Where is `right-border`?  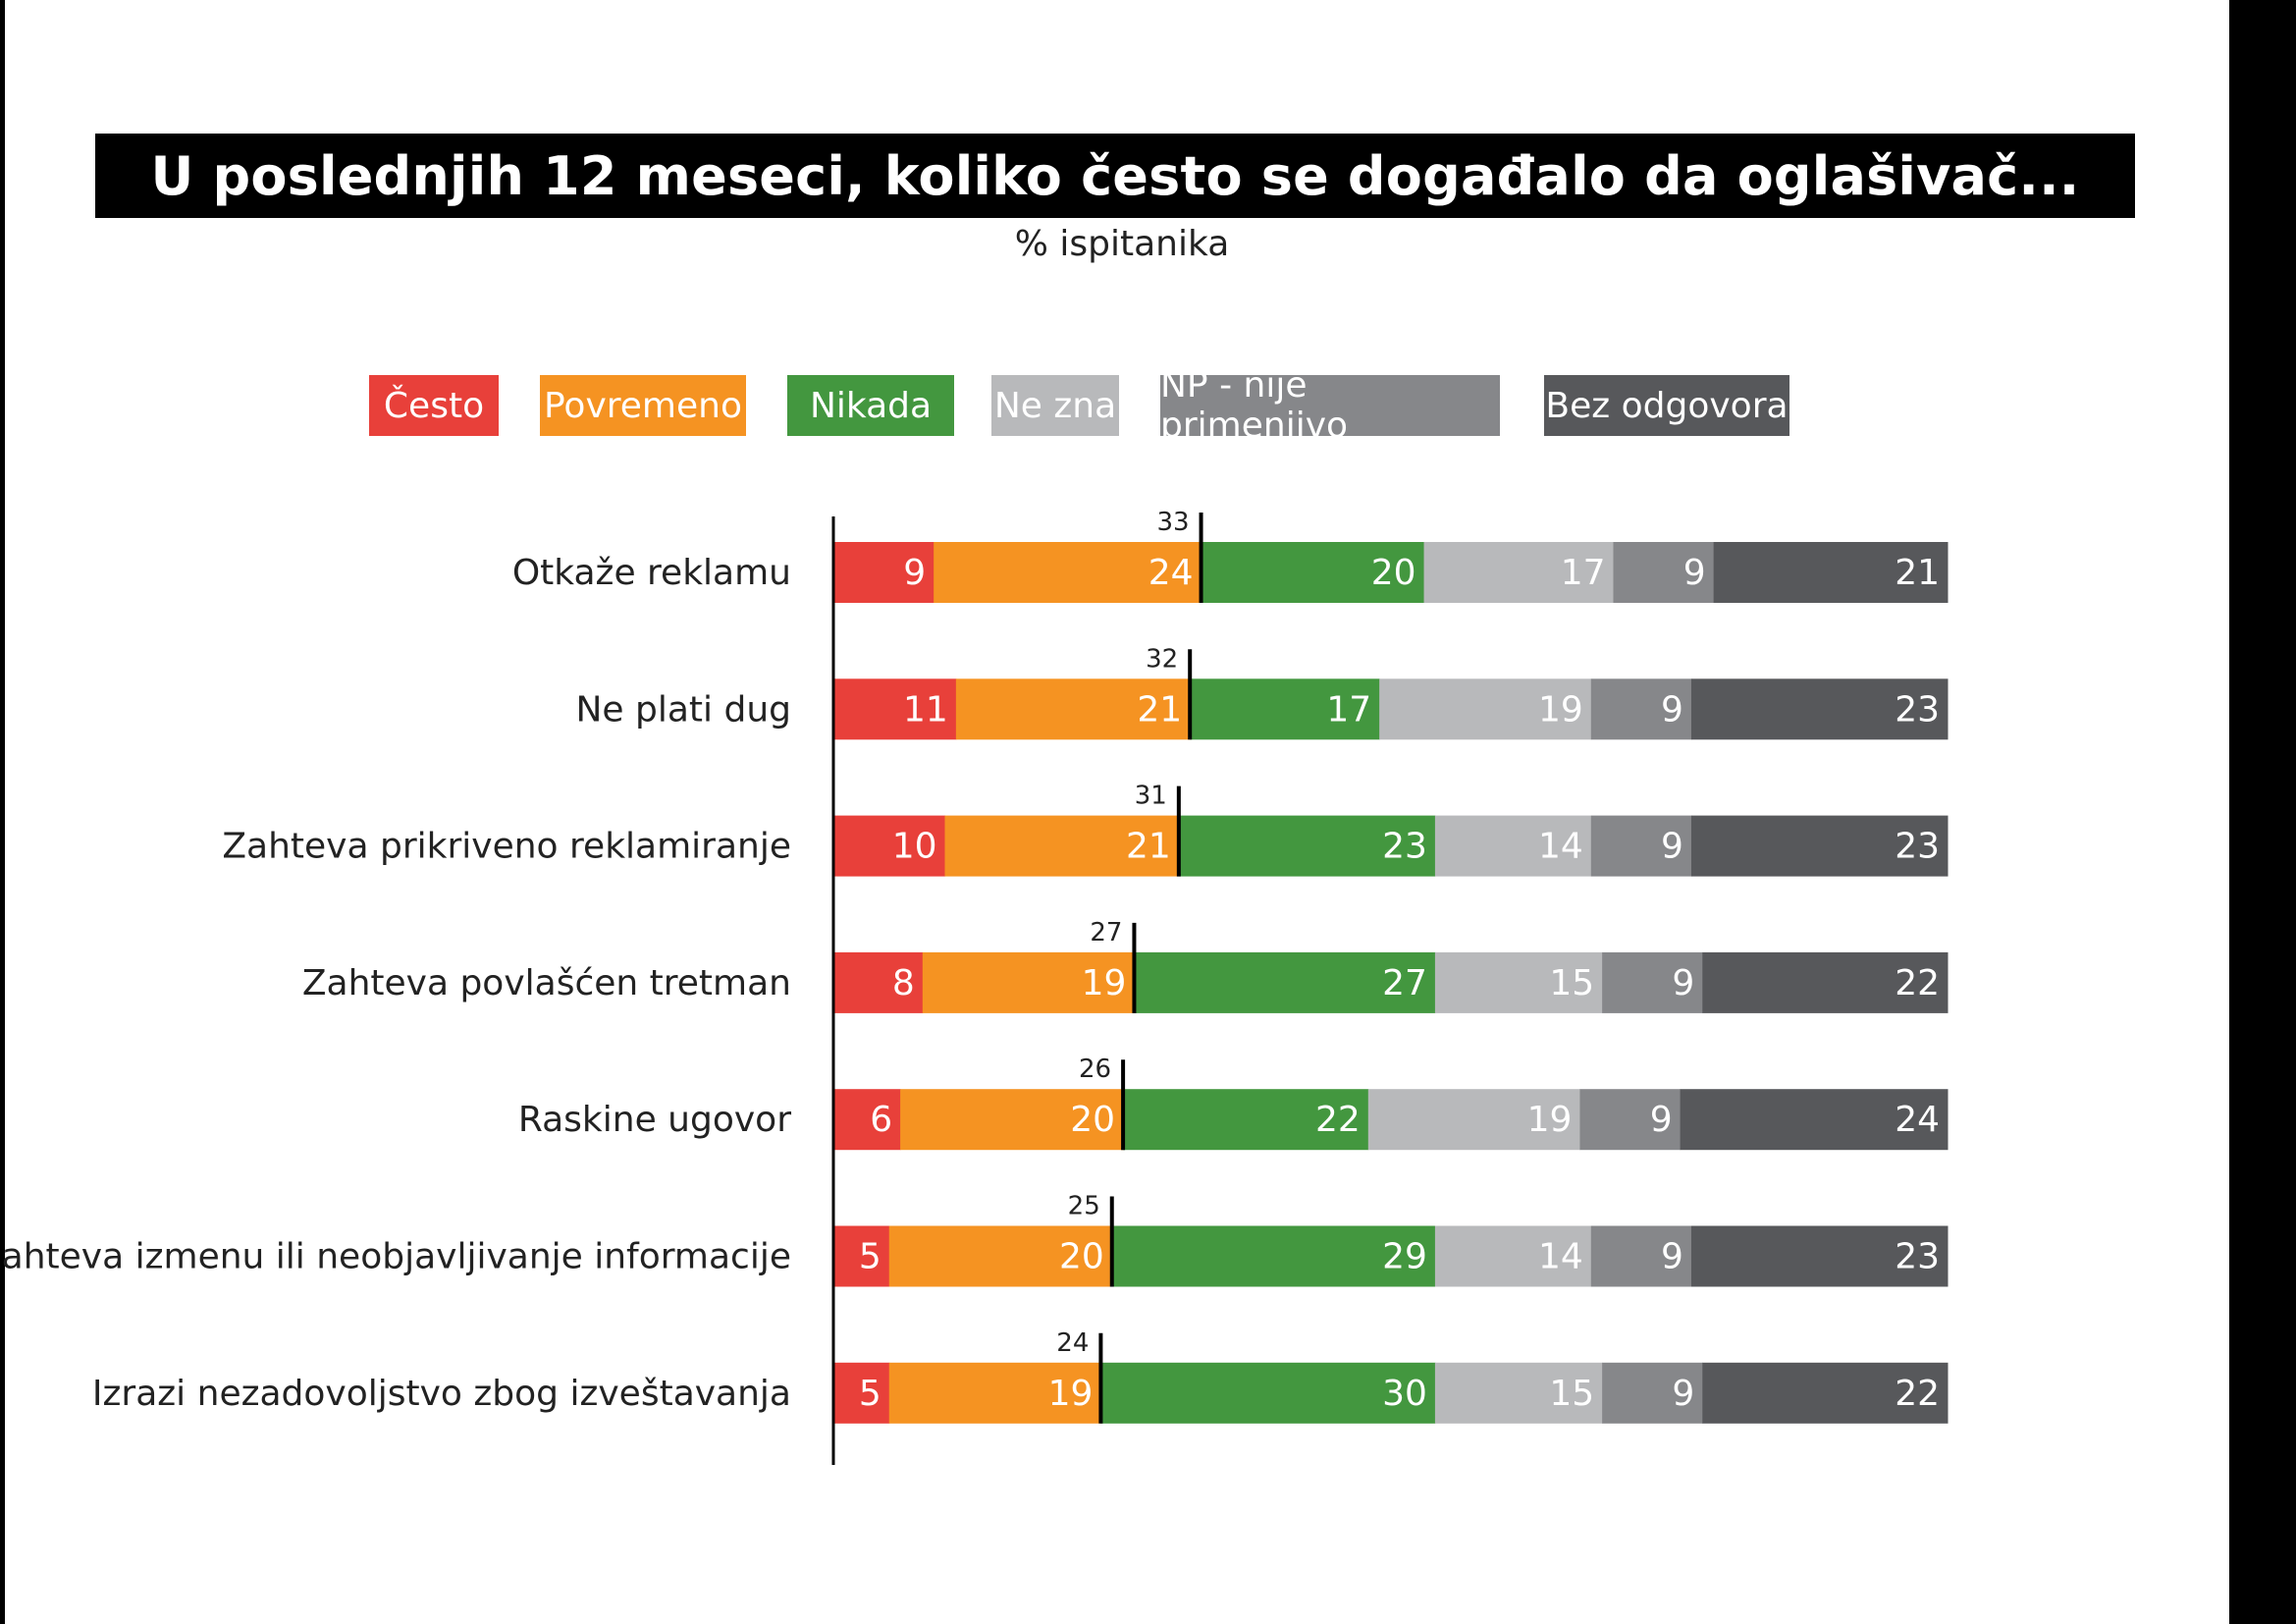 right-border is located at coordinates (2263, 812).